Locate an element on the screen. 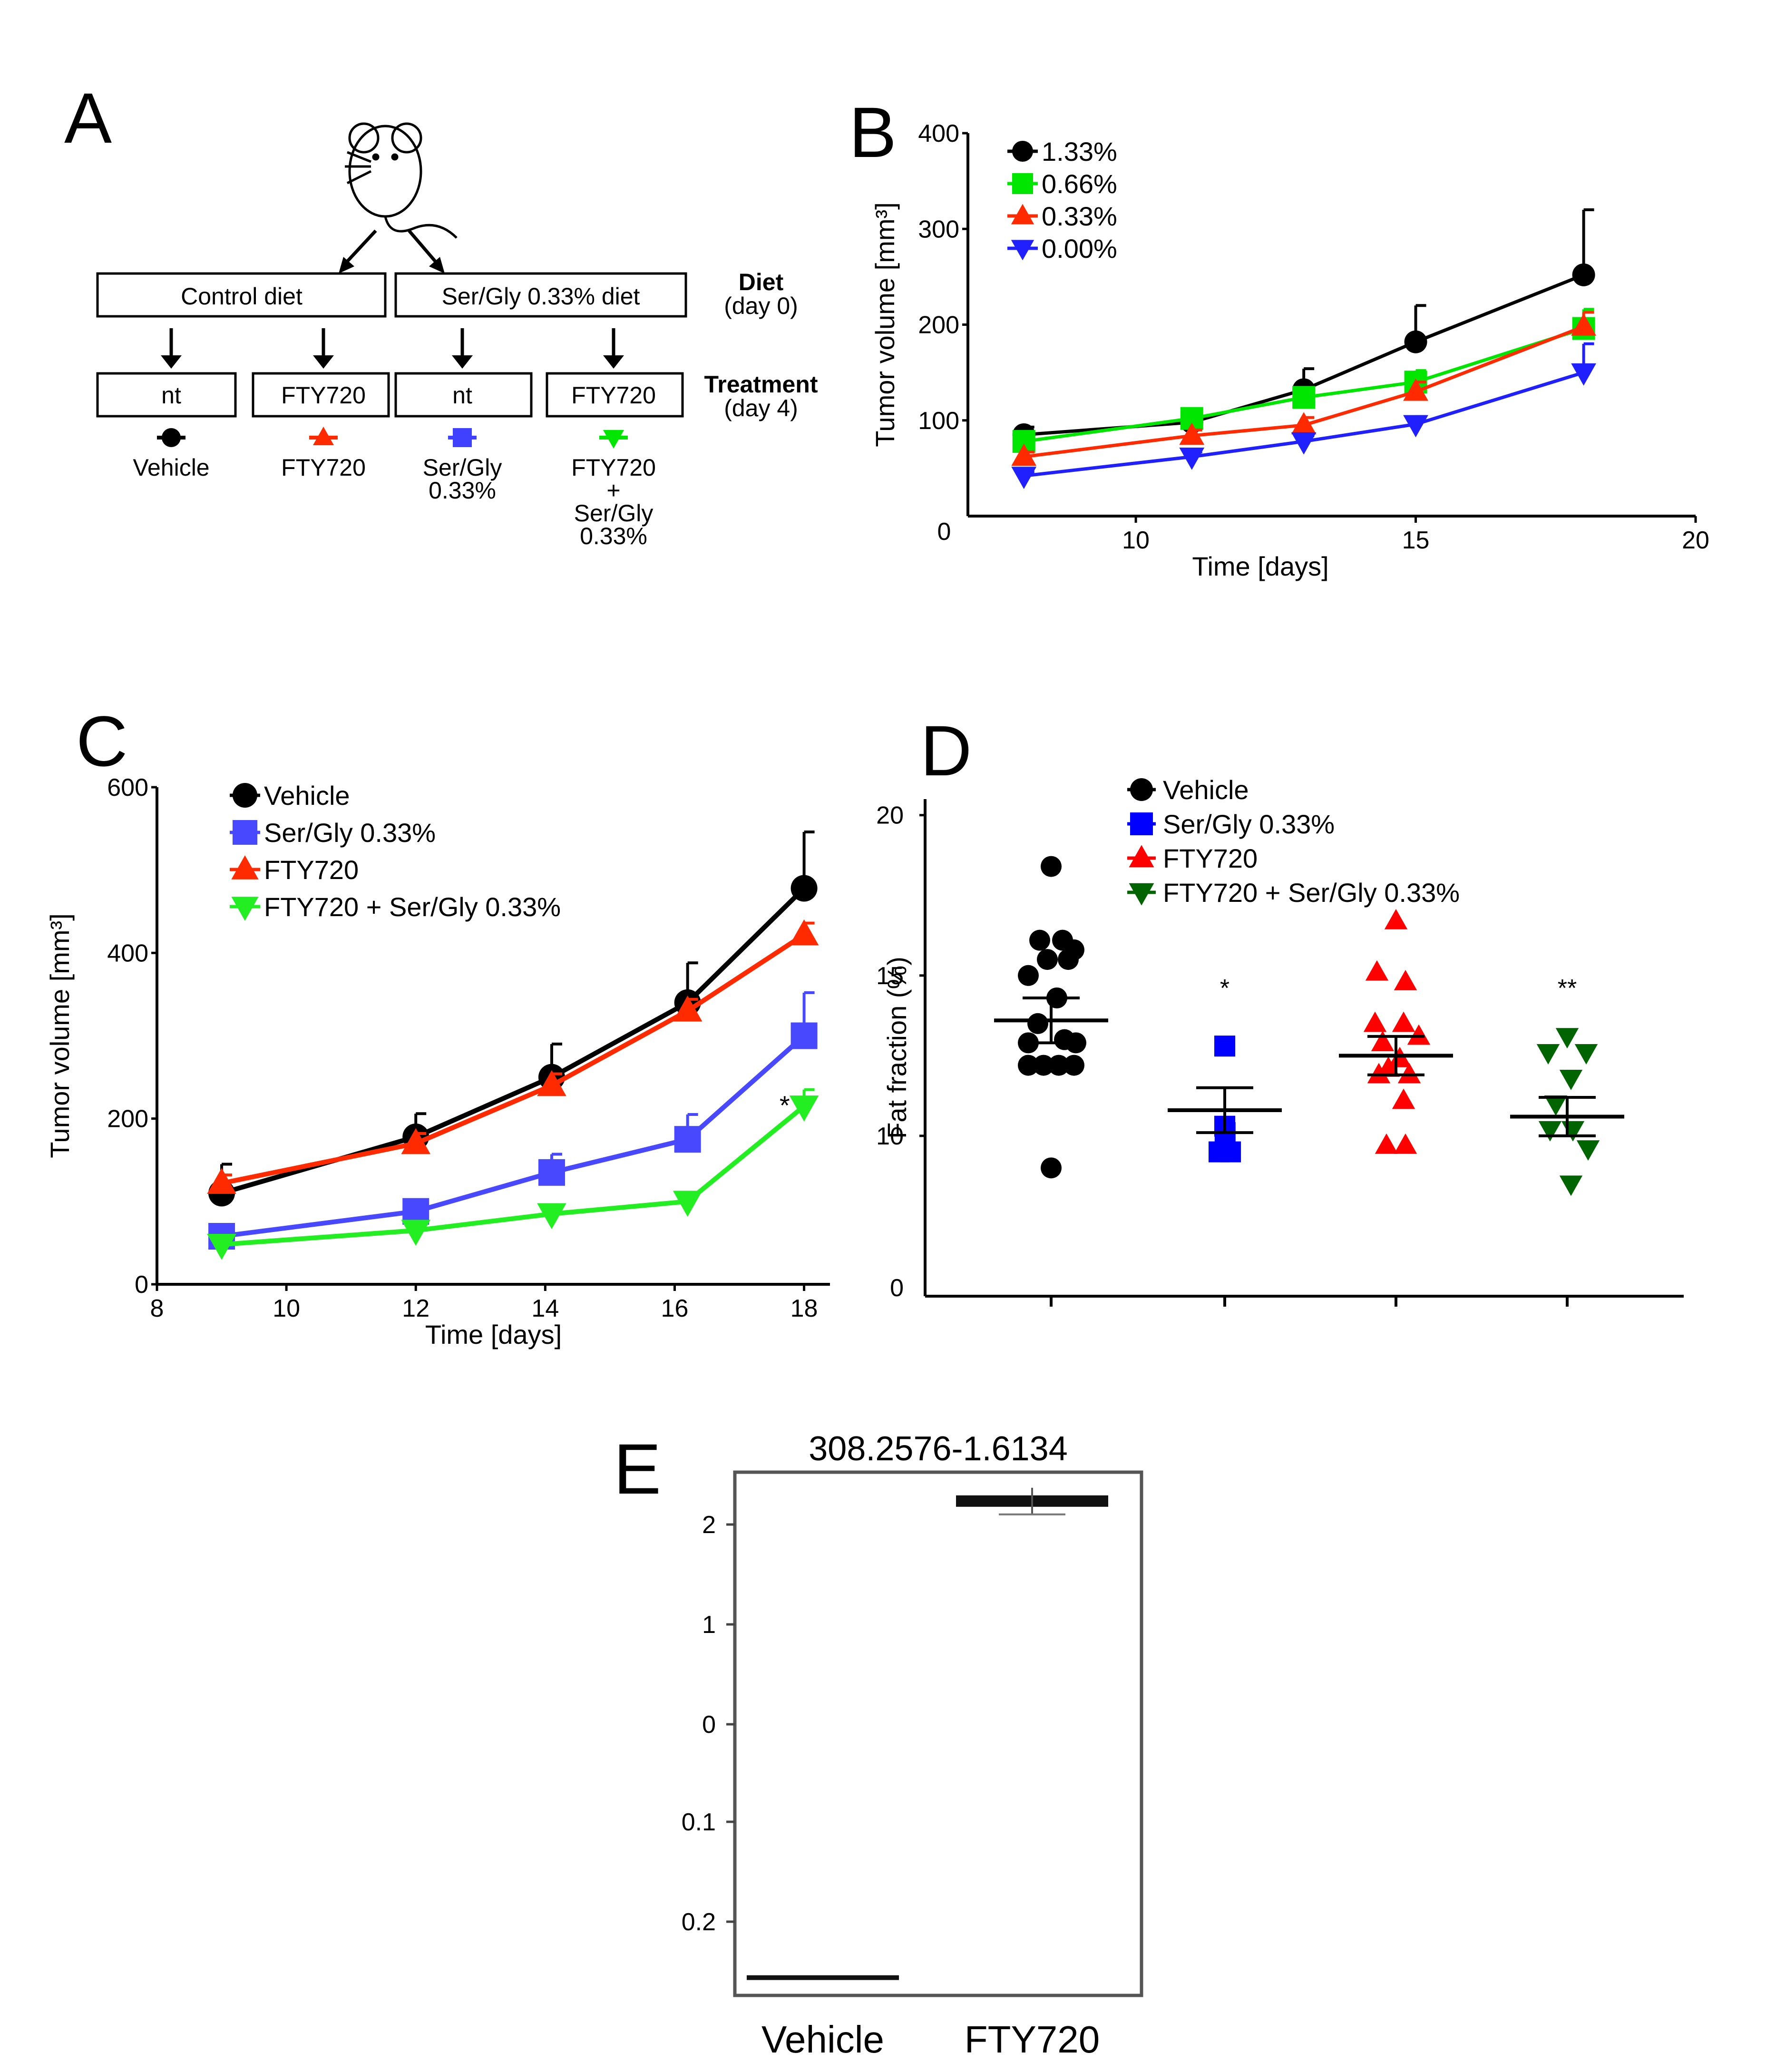 This screenshot has width=1766, height=2072. group-name-3-line-1: + is located at coordinates (613, 490).